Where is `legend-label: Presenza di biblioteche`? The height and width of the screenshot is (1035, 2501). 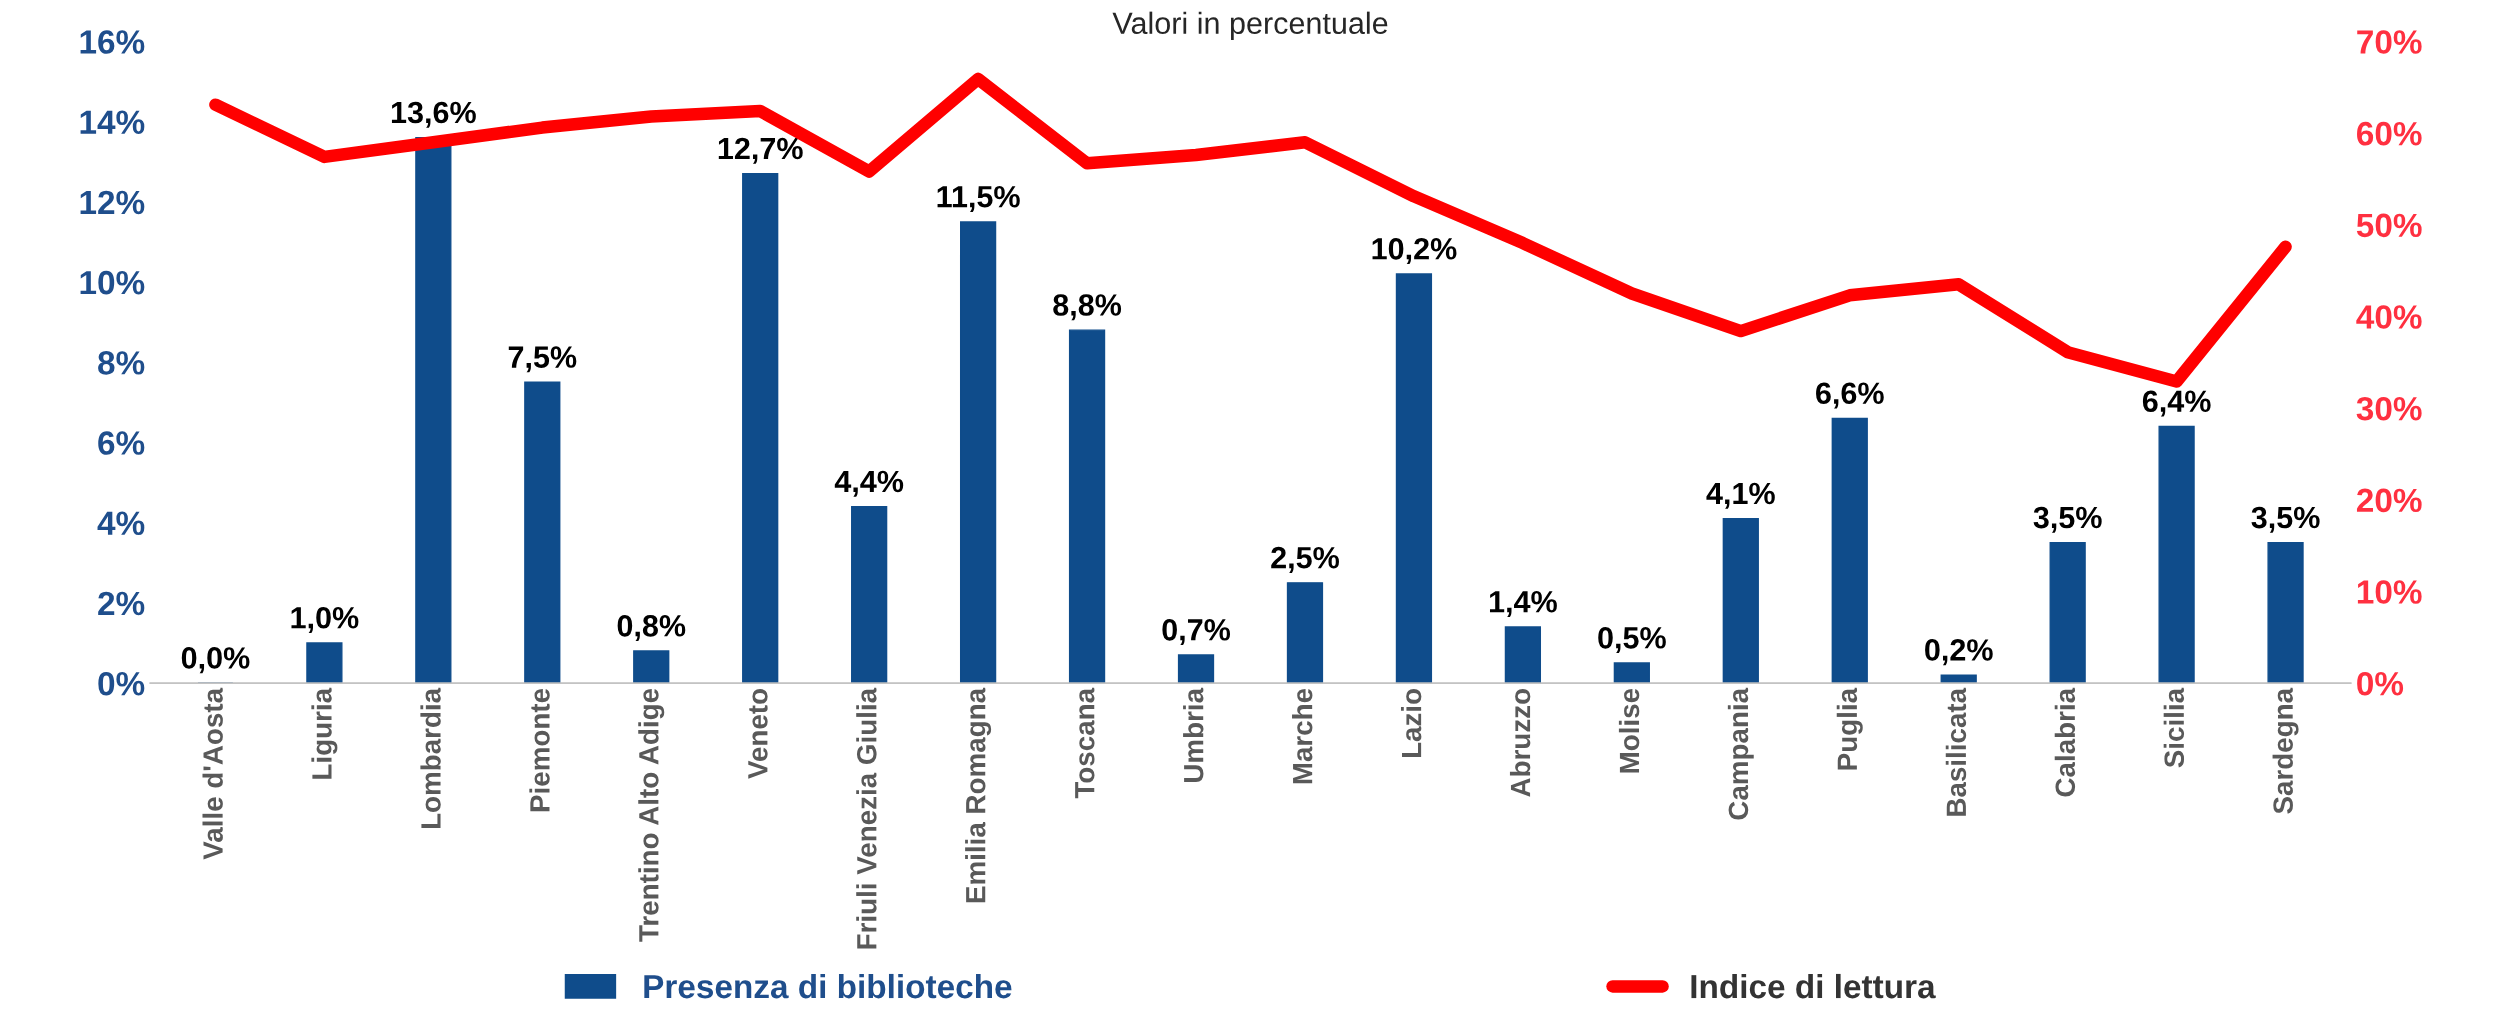 legend-label: Presenza di biblioteche is located at coordinates (828, 986).